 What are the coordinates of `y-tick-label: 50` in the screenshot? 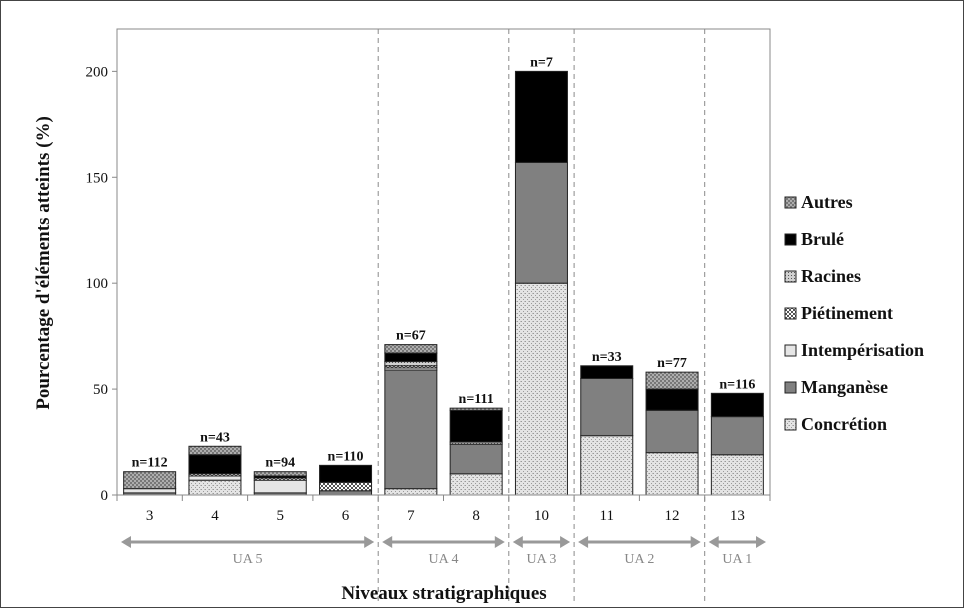 It's located at (100, 390).